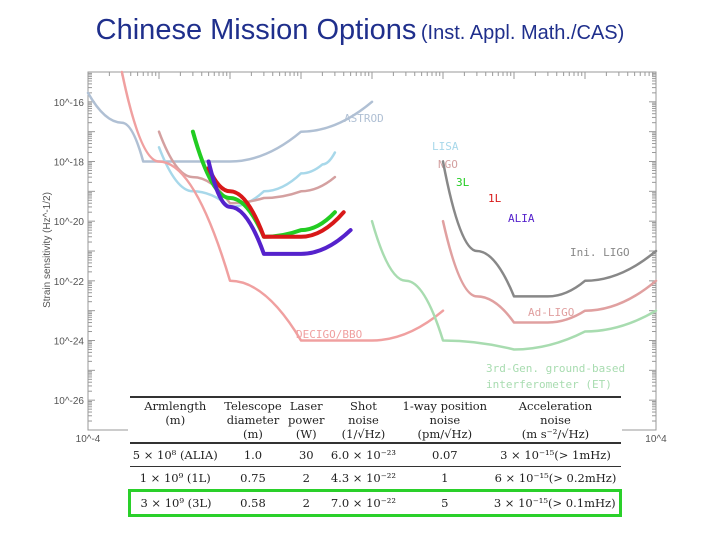 Image resolution: width=720 pixels, height=540 pixels. I want to click on series-line-3rd-gen-ground-based-interferometer-et-, so click(514, 285).